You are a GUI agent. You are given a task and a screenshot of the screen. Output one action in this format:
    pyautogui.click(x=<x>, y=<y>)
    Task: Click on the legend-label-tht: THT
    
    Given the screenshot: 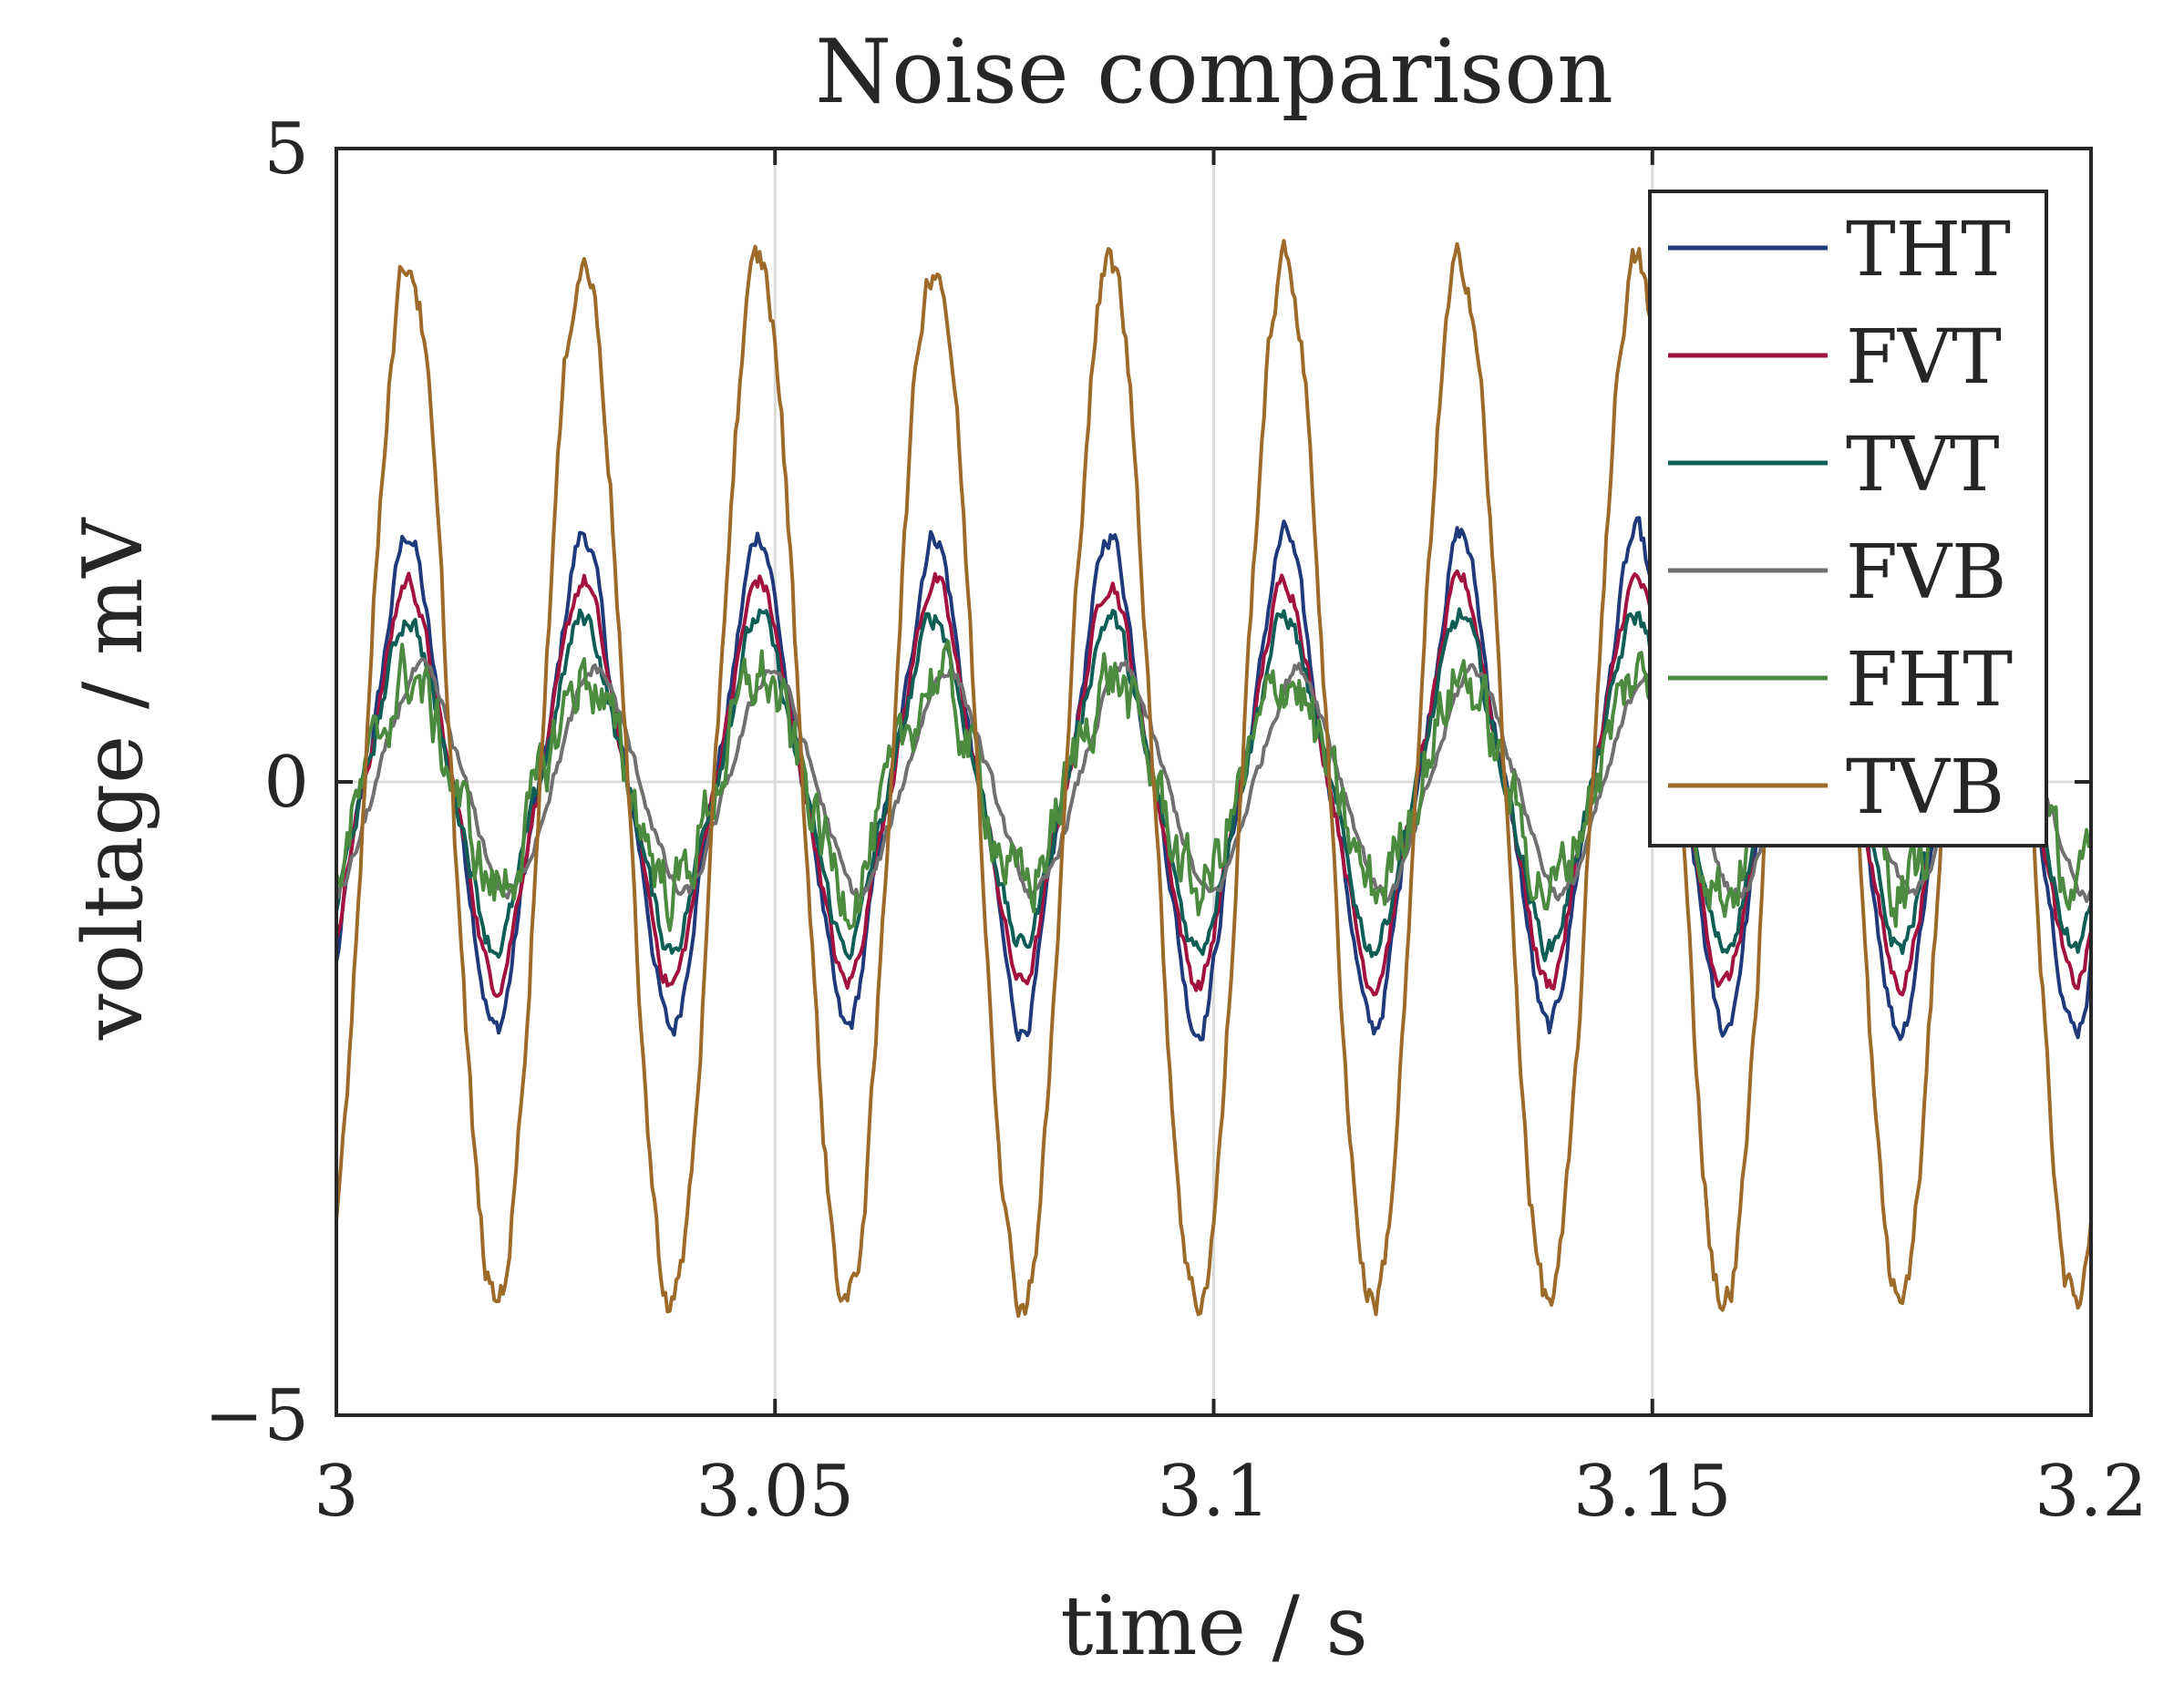 What is the action you would take?
    pyautogui.click(x=1929, y=250)
    